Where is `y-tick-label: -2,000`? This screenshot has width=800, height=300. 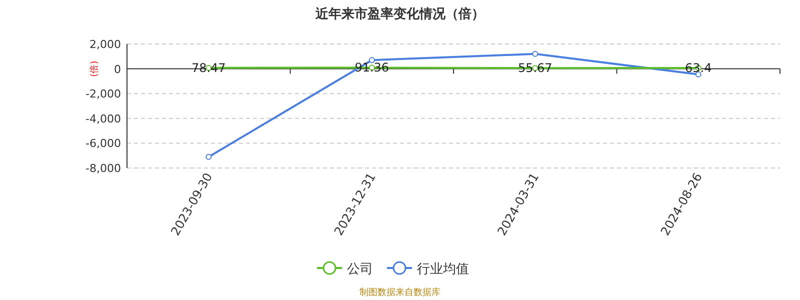 y-tick-label: -2,000 is located at coordinates (103, 94).